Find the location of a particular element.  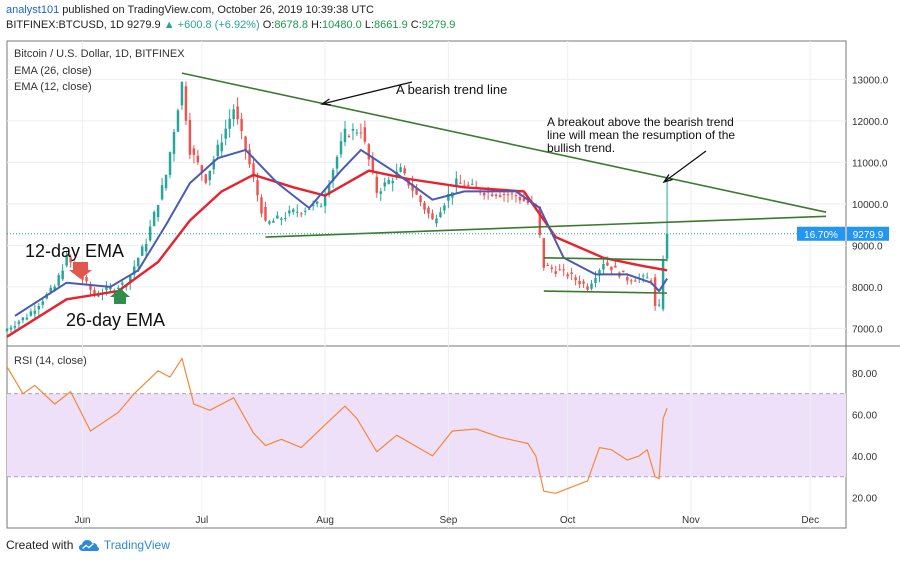

created-with-label: Created with is located at coordinates (40, 545).